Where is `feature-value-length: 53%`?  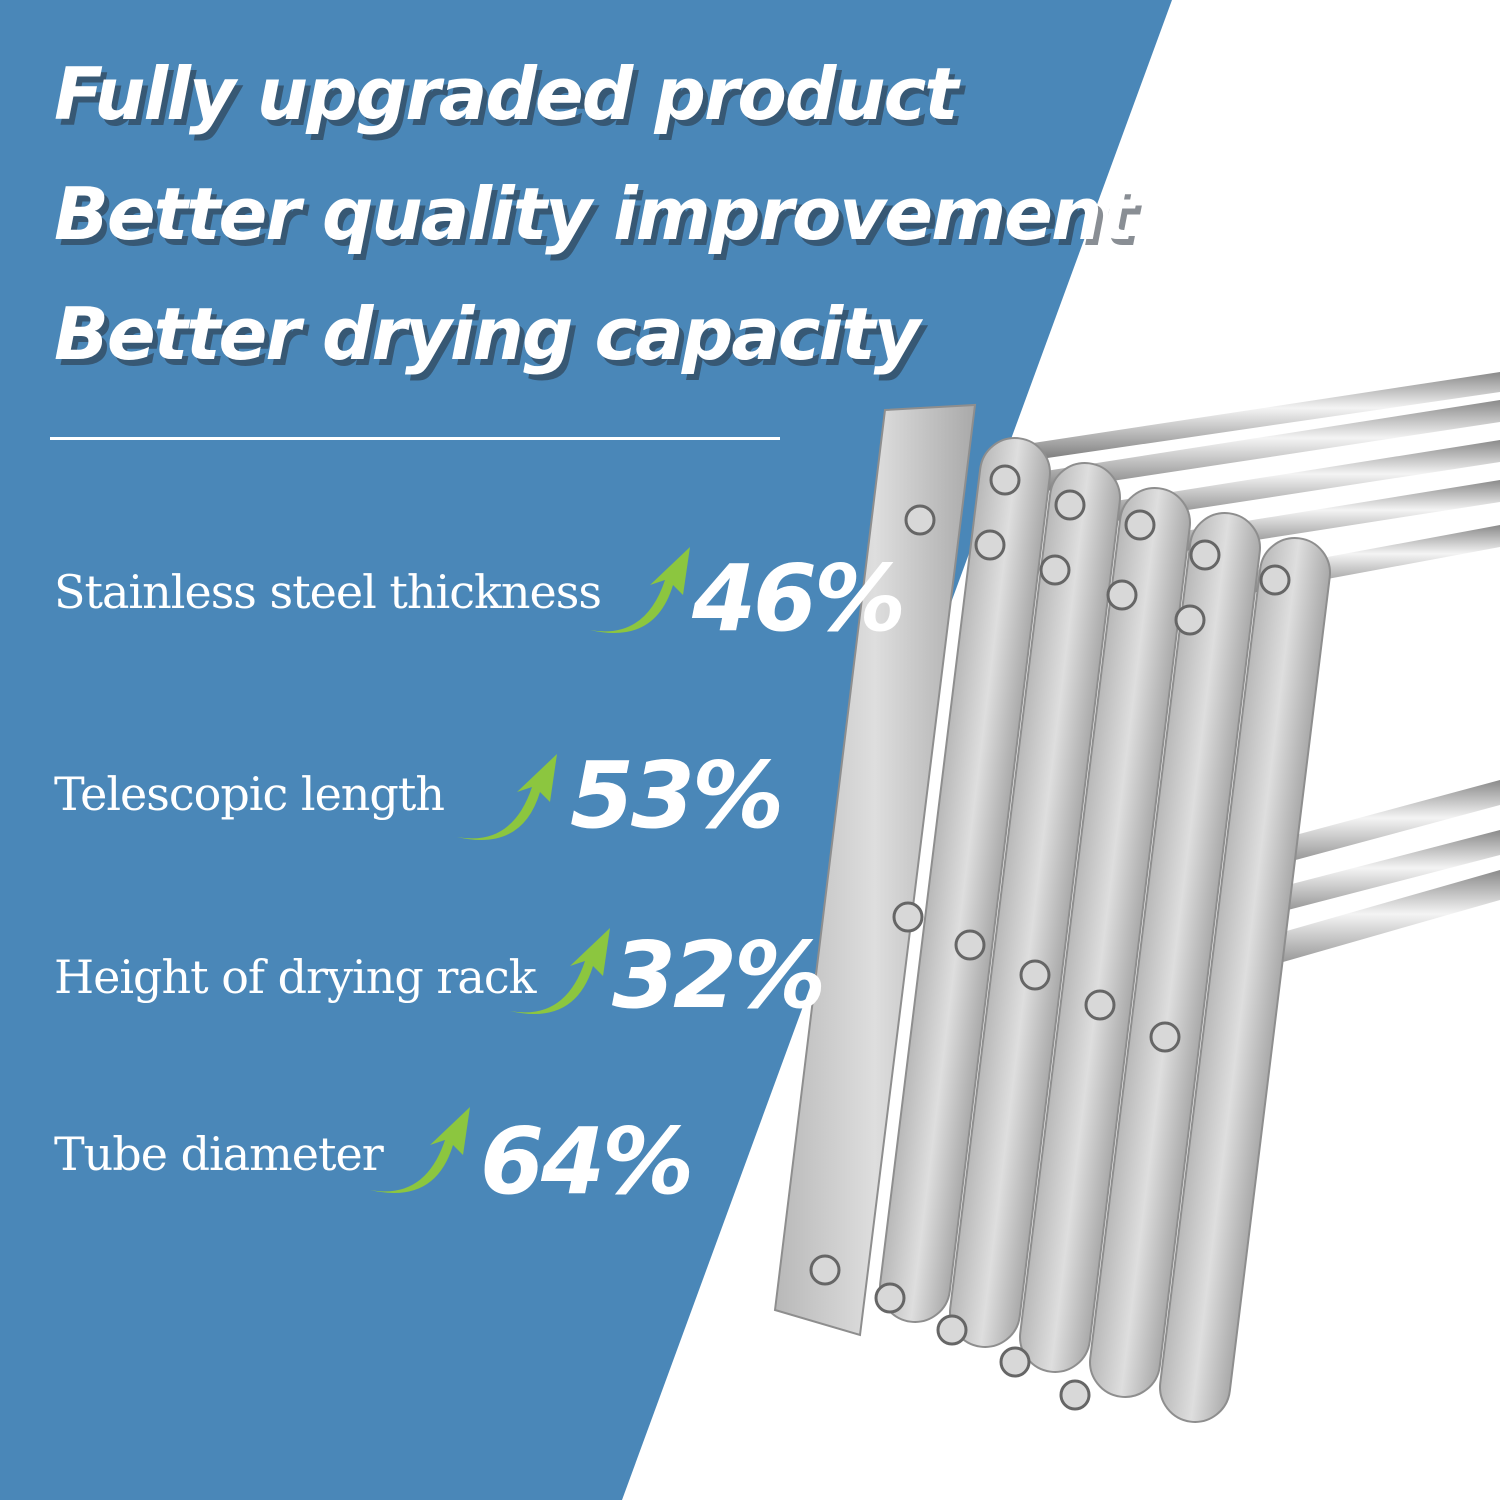 feature-value-length: 53% is located at coordinates (677, 795).